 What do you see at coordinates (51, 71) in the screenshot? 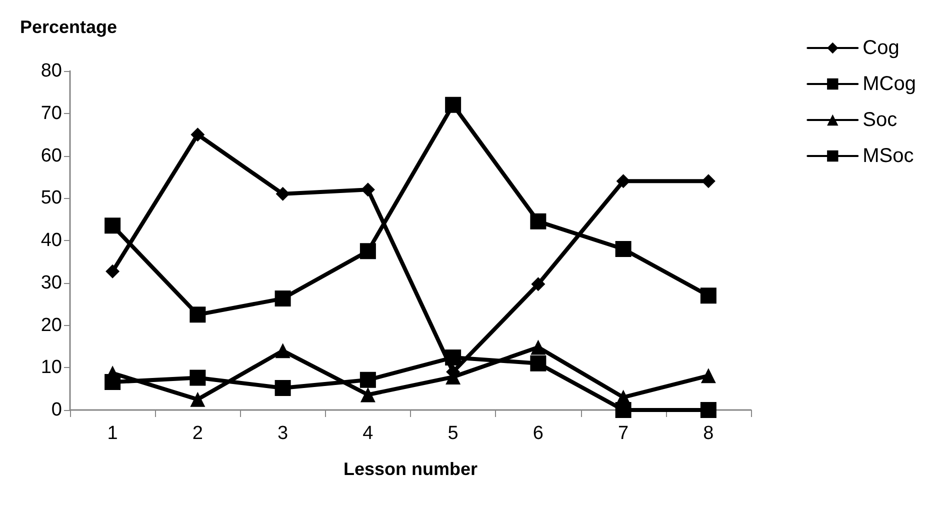
I see `y-tick-label: 80` at bounding box center [51, 71].